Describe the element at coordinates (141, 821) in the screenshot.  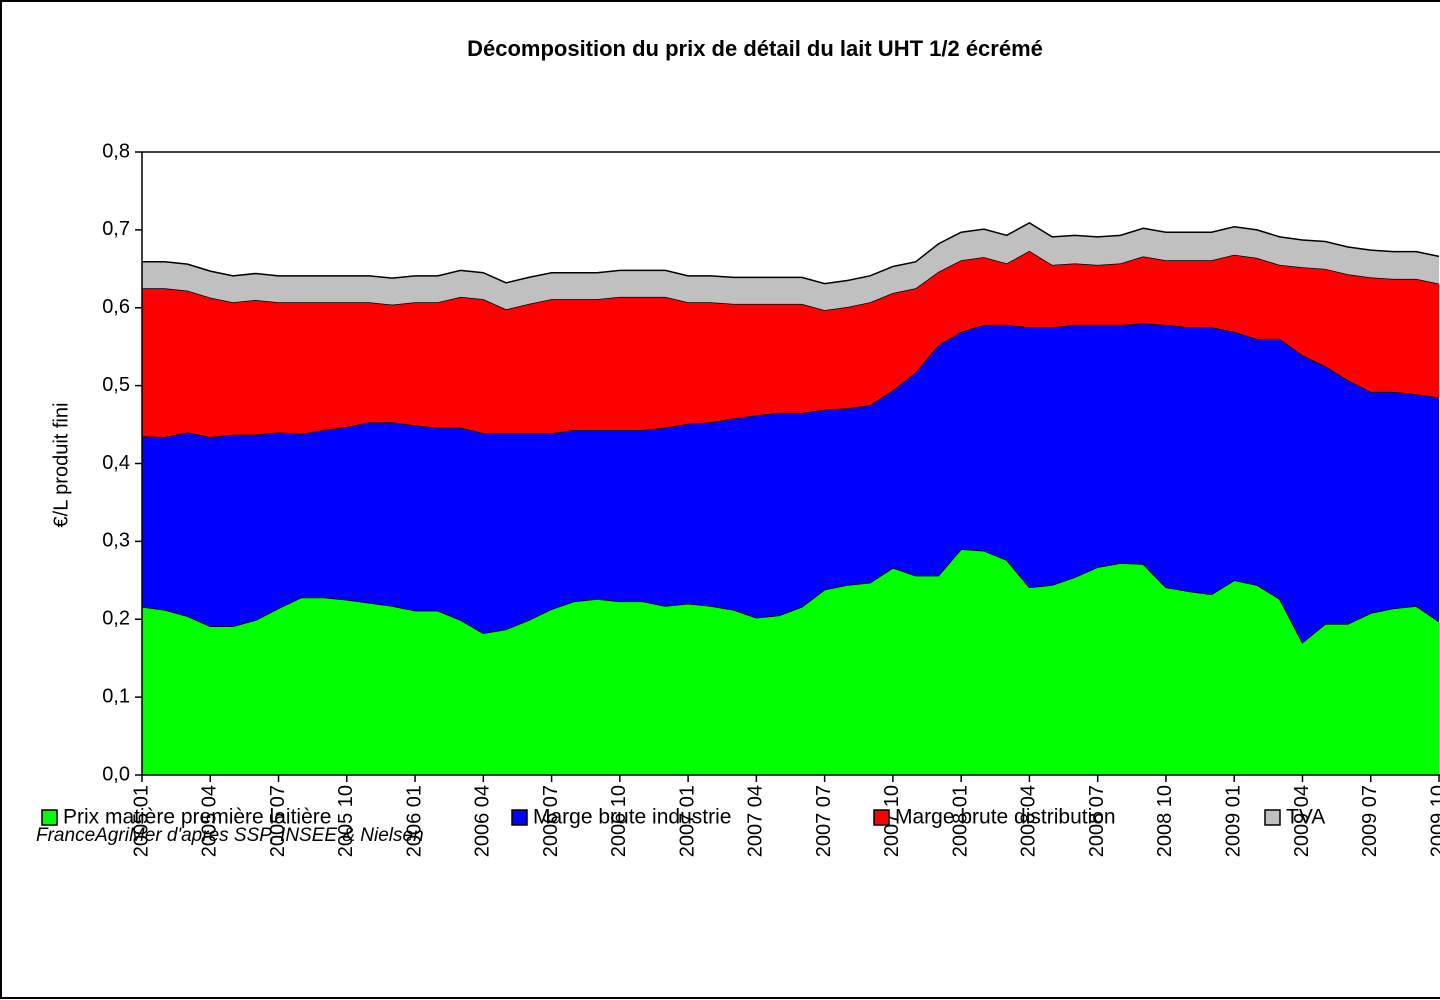
I see `x-tick-label: 2005 01` at that location.